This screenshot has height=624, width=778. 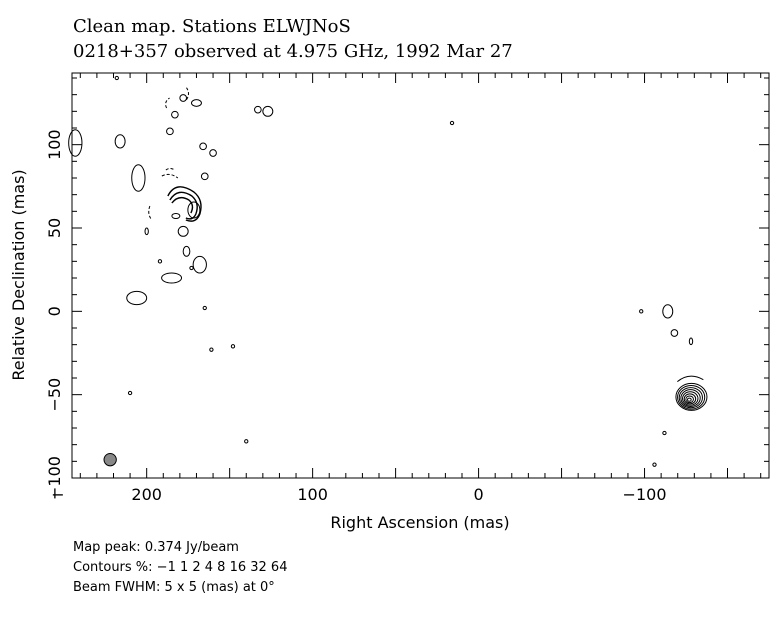 What do you see at coordinates (18, 274) in the screenshot?
I see `y-axis-label: Relative Declination (mas)` at bounding box center [18, 274].